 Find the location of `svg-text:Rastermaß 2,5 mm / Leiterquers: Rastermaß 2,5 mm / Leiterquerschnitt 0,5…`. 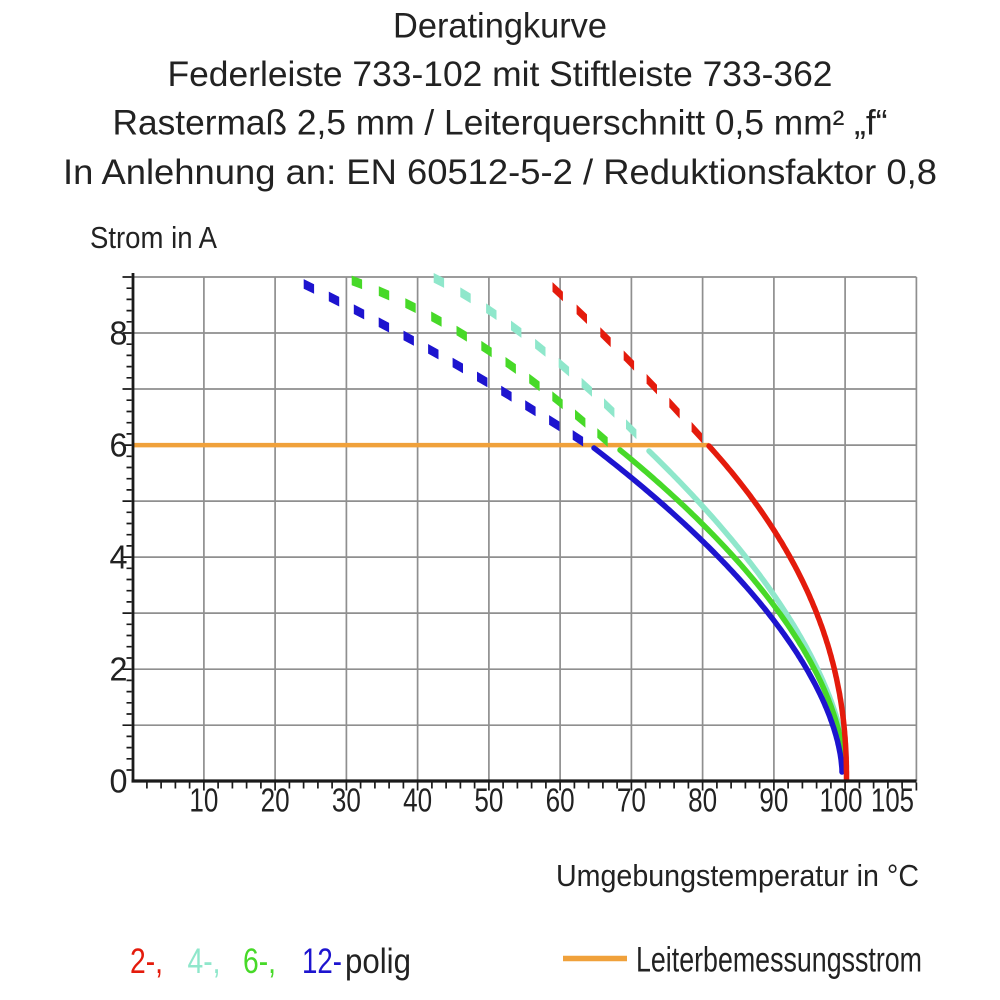

svg-text:Rastermaß 2,5 mm / Leiterquers: Rastermaß 2,5 mm / Leiterquerschnitt 0,5… is located at coordinates (500, 123).